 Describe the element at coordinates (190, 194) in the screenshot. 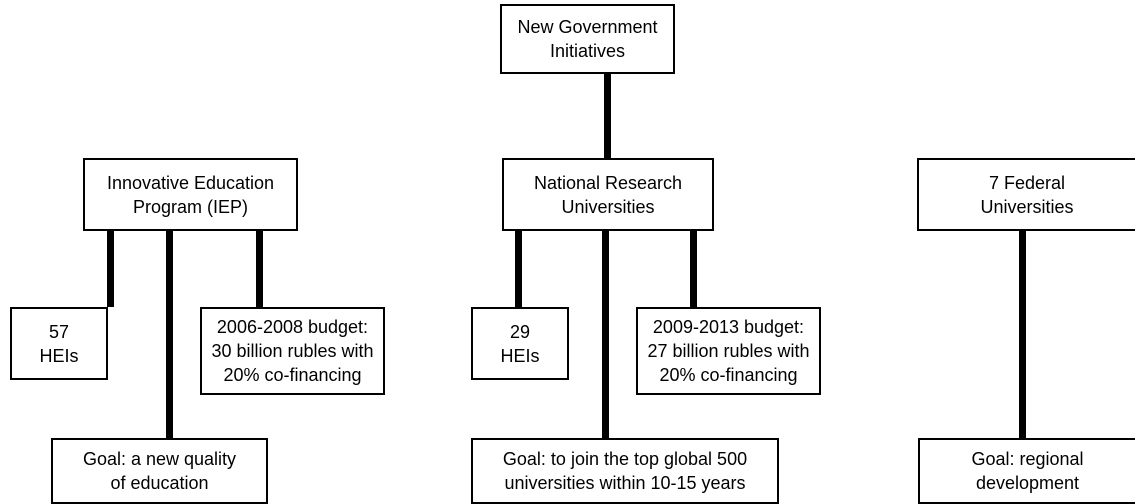

I see `node-innovative-education-program: Innovative Education Program (IEP)` at that location.